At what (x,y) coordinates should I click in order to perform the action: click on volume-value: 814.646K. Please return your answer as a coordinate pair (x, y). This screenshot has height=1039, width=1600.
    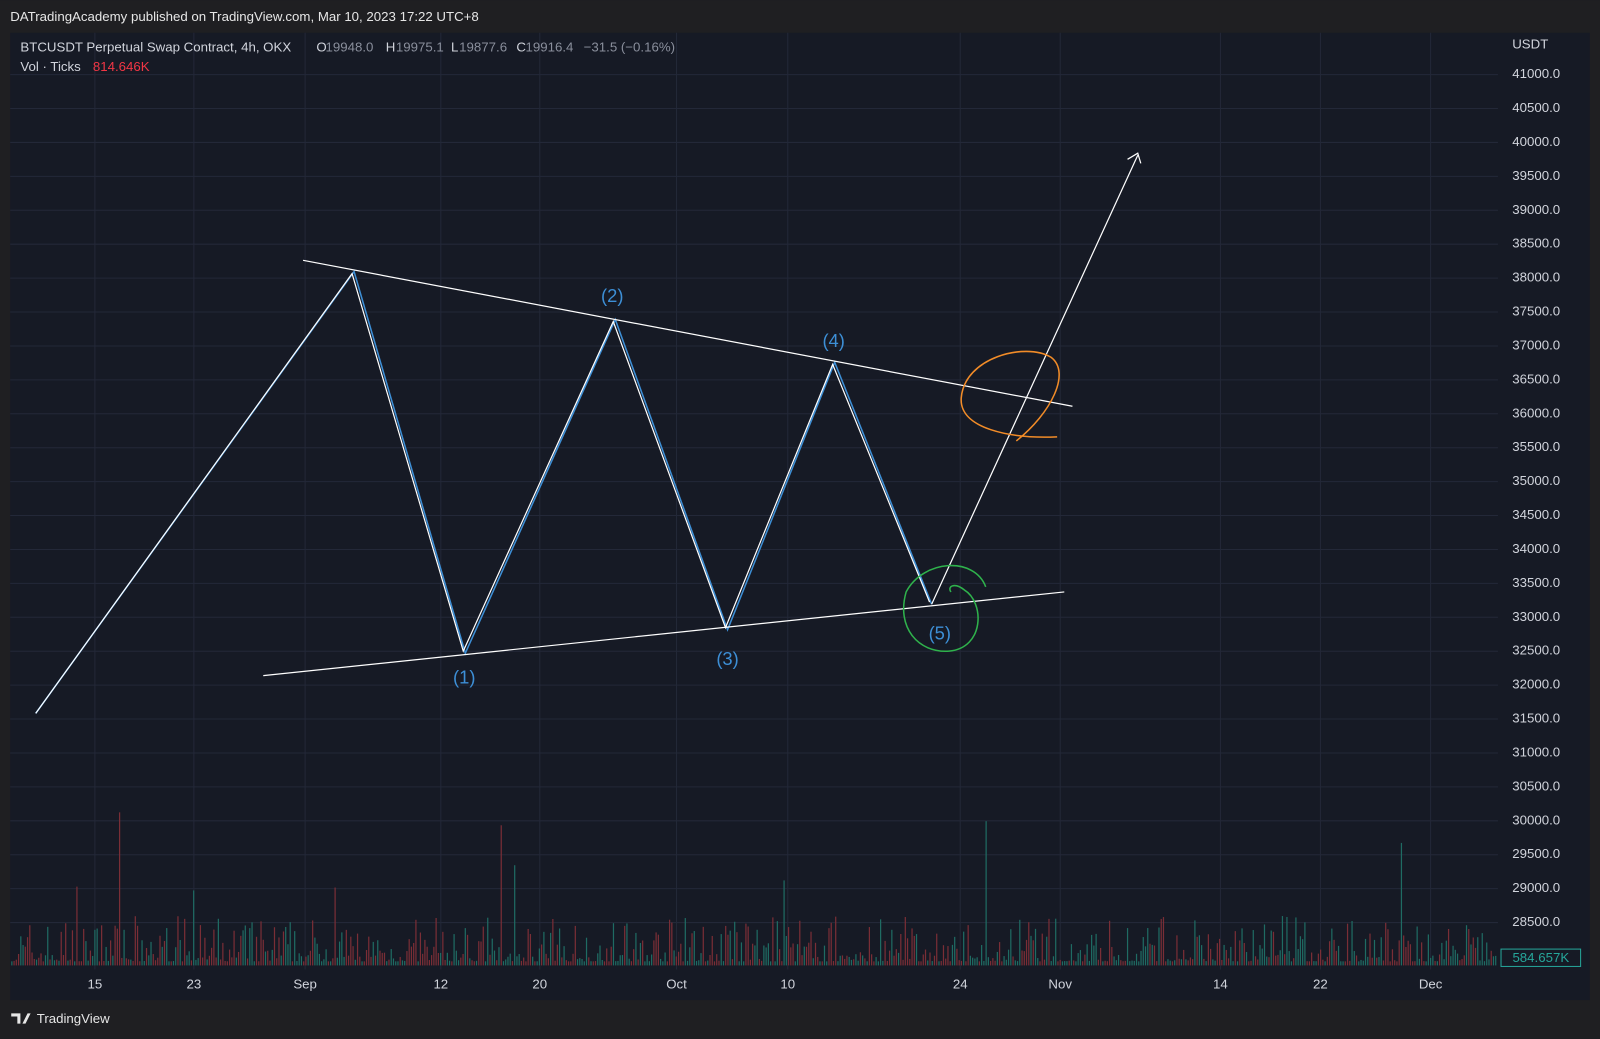
    Looking at the image, I should click on (121, 66).